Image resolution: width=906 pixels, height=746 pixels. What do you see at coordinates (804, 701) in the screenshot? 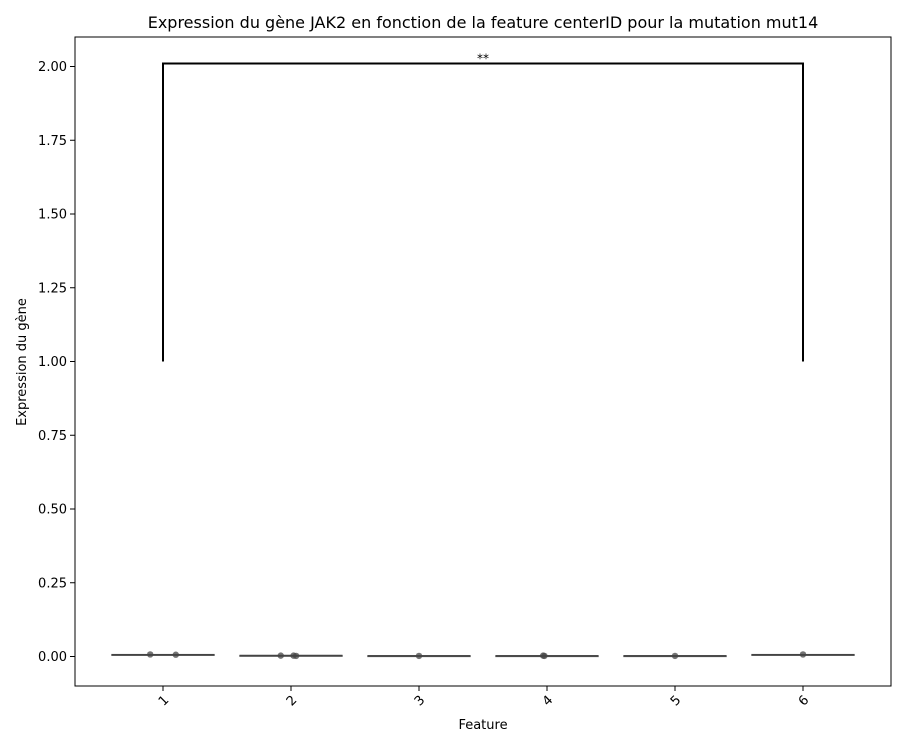
I see `x-tick-label: 6` at bounding box center [804, 701].